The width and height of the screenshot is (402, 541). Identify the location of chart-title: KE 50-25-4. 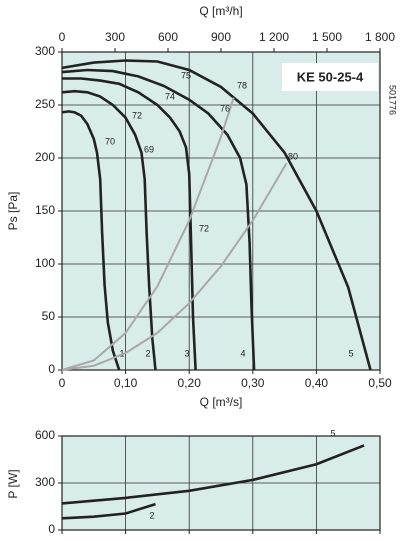
(330, 76).